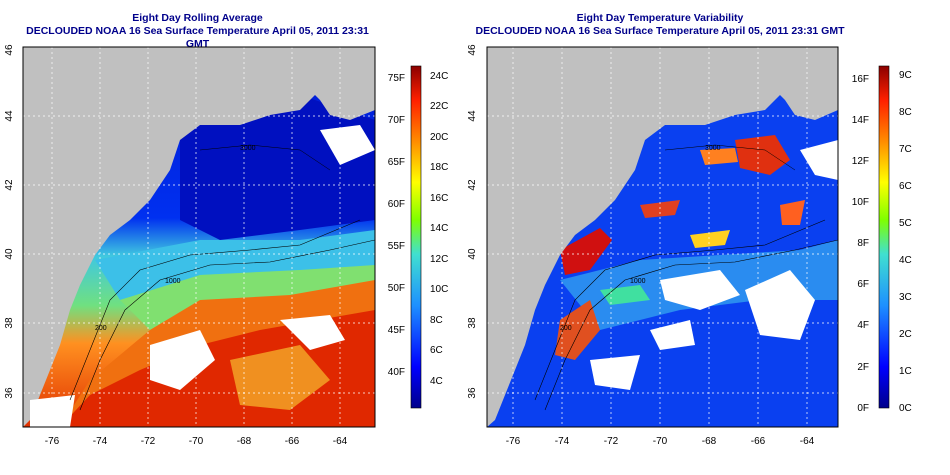 The image size is (950, 475). Describe the element at coordinates (660, 441) in the screenshot. I see `right-x-tick: -70` at that location.